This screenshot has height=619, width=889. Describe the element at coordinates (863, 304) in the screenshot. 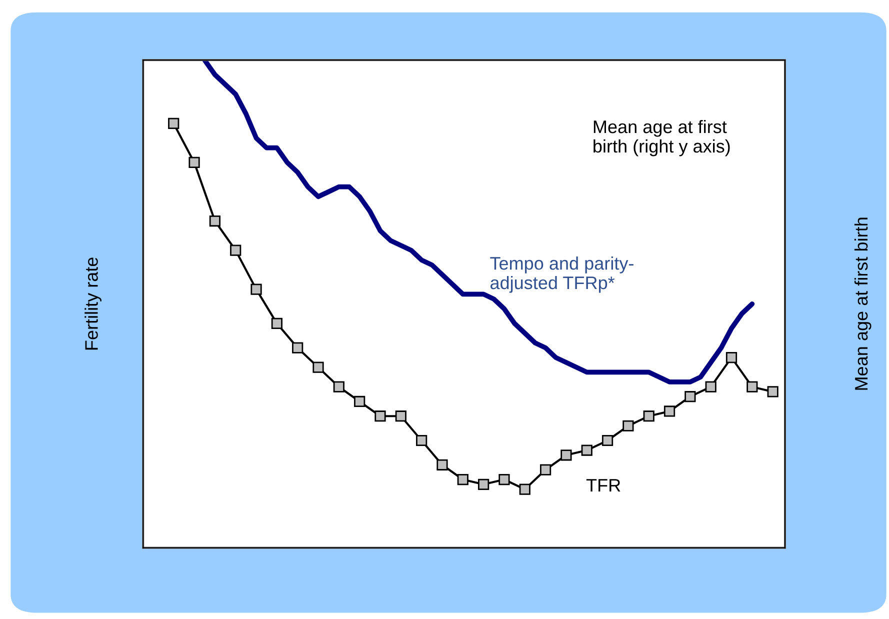

I see `y2-axis-title: Mean age at first birth` at that location.